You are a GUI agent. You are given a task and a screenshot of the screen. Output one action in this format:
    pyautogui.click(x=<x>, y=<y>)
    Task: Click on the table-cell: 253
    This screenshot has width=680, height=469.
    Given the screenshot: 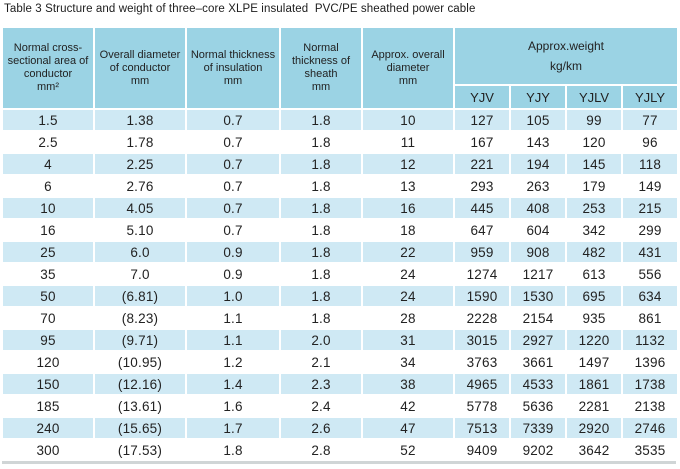 What is the action you would take?
    pyautogui.click(x=594, y=208)
    